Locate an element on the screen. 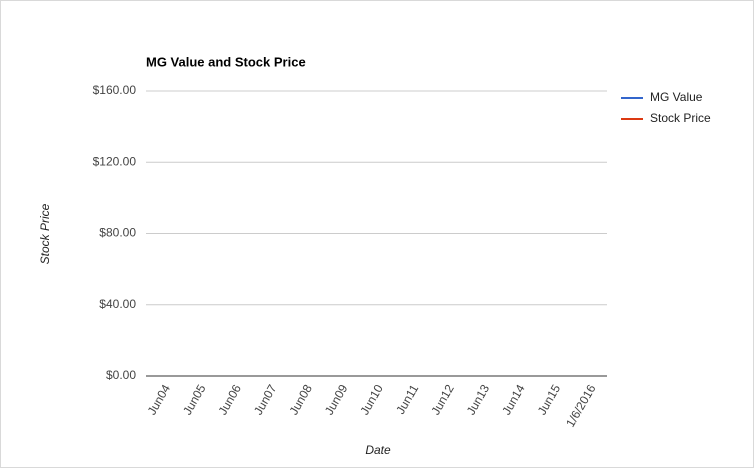  legend-label: MG Value is located at coordinates (676, 97).